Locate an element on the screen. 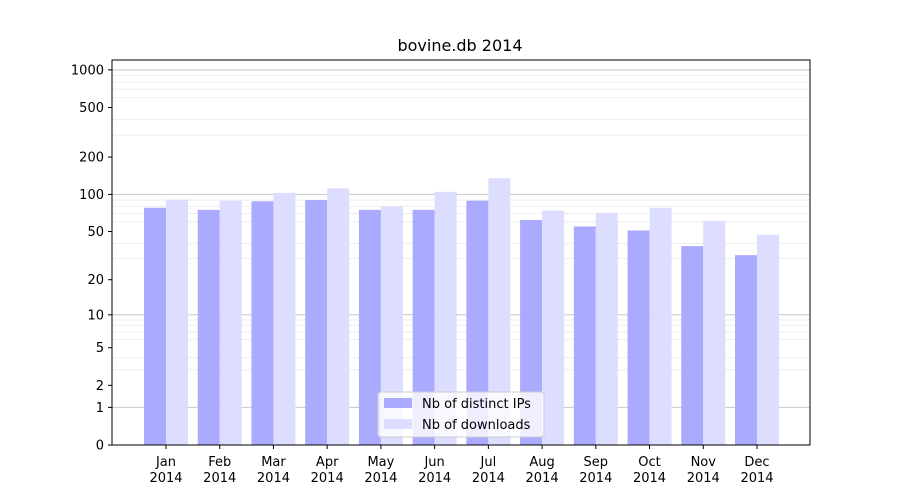 Image resolution: width=900 pixels, height=500 pixels. legend-frame is located at coordinates (461, 414).